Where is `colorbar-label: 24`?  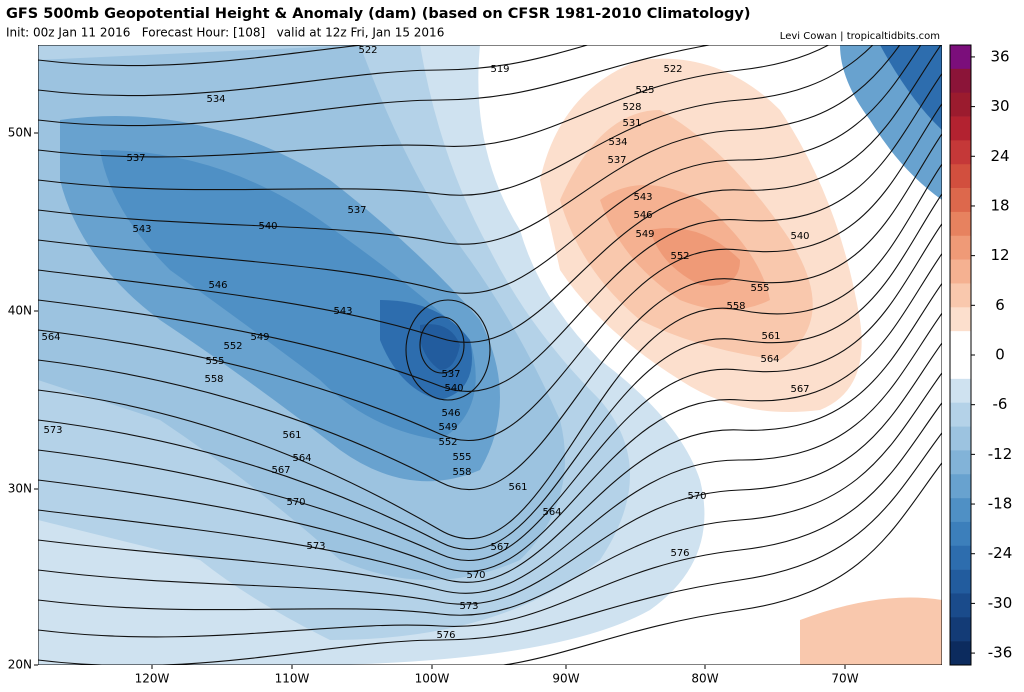
colorbar-label: 24 is located at coordinates (999, 156).